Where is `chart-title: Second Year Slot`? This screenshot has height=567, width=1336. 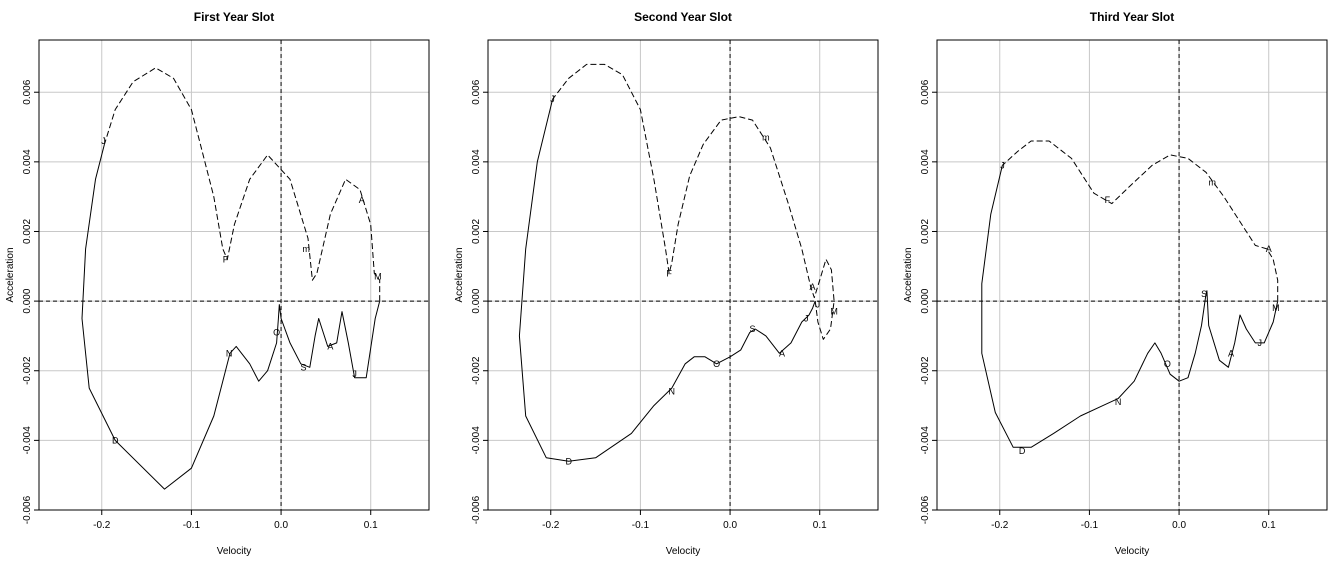 chart-title: Second Year Slot is located at coordinates (683, 17).